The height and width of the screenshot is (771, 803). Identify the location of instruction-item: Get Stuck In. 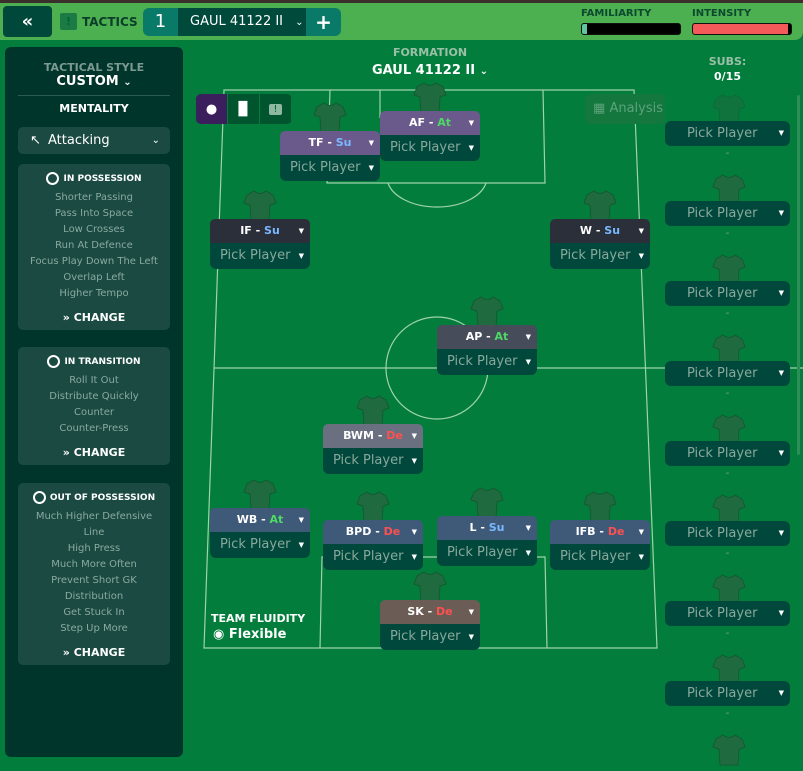
(94, 612).